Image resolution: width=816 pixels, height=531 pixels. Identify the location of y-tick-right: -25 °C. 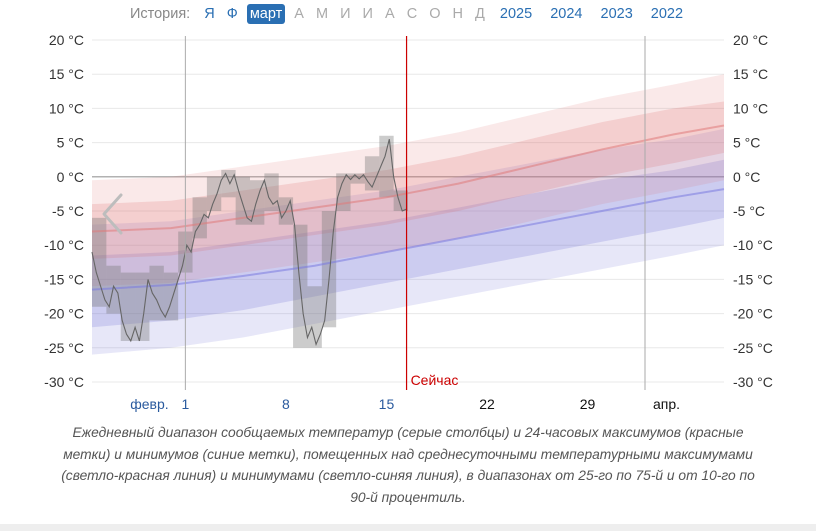
(753, 348).